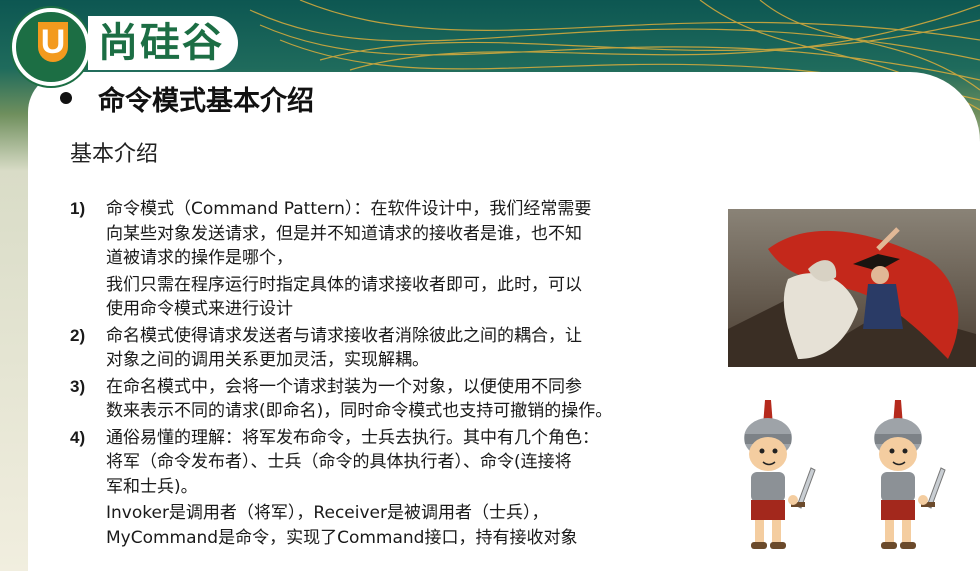  Describe the element at coordinates (78, 437) in the screenshot. I see `item-number: 4)` at that location.